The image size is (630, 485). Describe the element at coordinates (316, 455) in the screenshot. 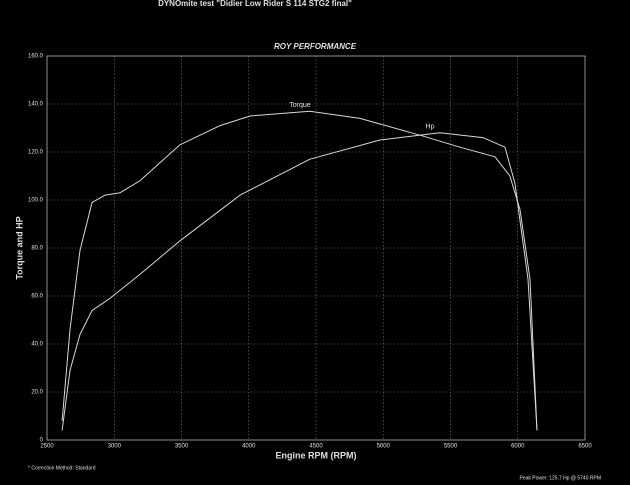

I see `x-axis-label: Engine RPM (RPM)` at that location.